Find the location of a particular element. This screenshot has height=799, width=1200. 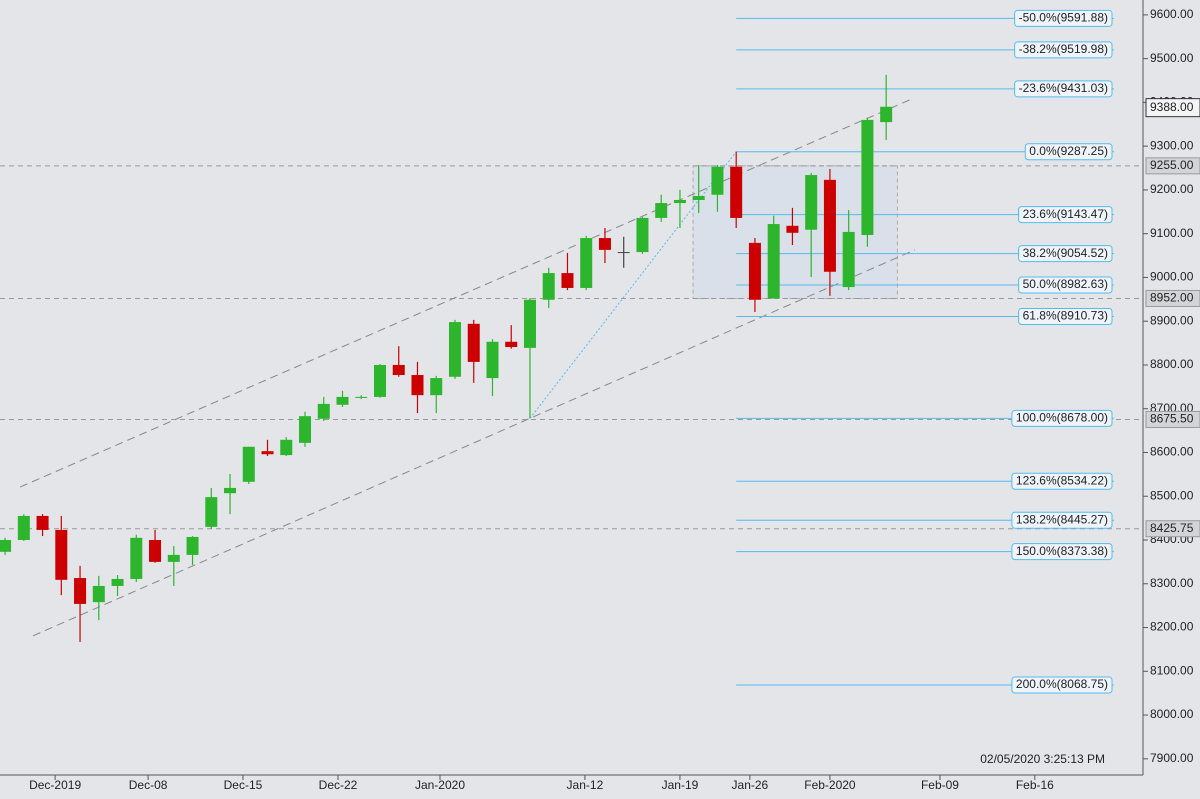

price-box-label: 8675.50 is located at coordinates (1172, 419).